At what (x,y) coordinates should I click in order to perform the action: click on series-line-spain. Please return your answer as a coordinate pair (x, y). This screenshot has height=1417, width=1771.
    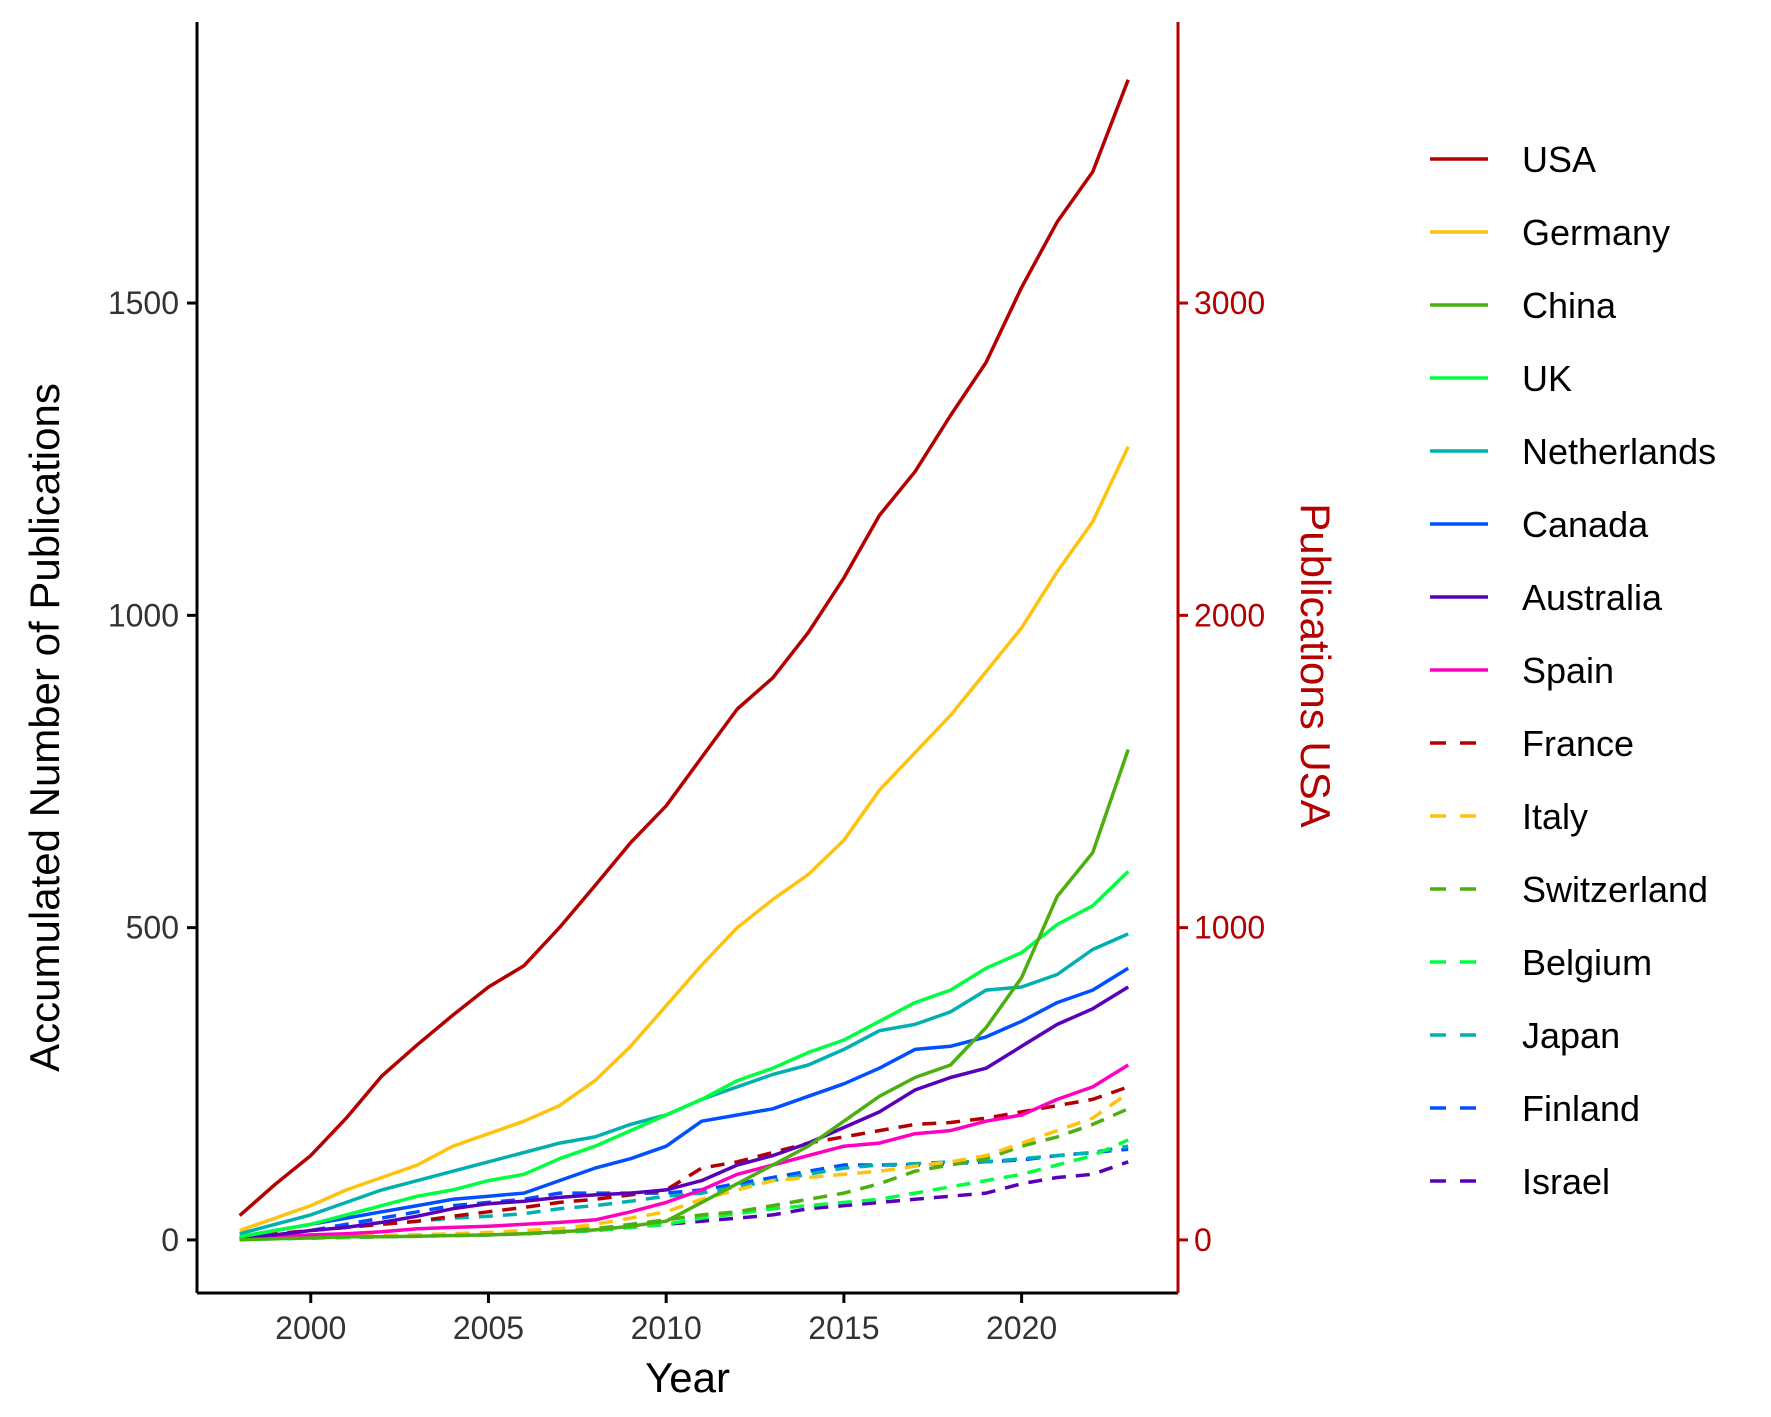
    Looking at the image, I should click on (684, 1152).